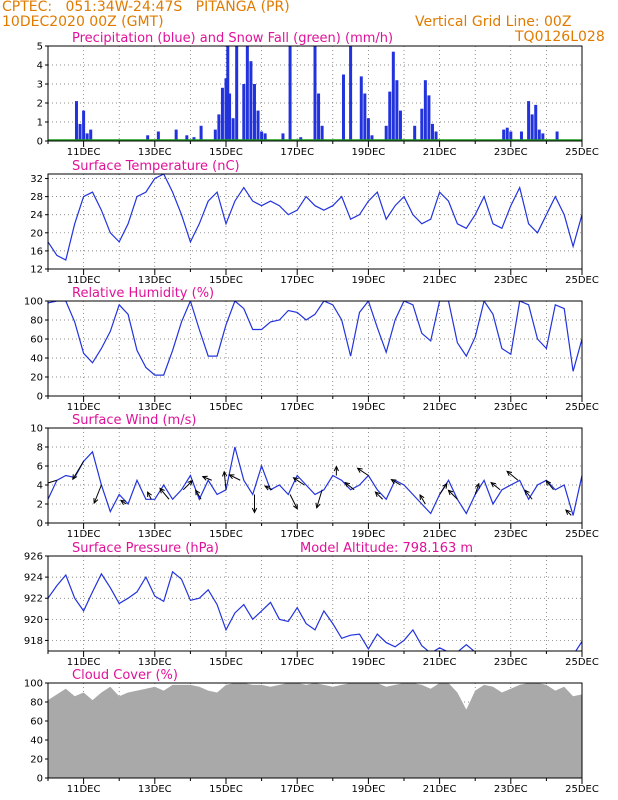  What do you see at coordinates (560, 37) in the screenshot?
I see `header-model-code: TQ0126L028` at bounding box center [560, 37].